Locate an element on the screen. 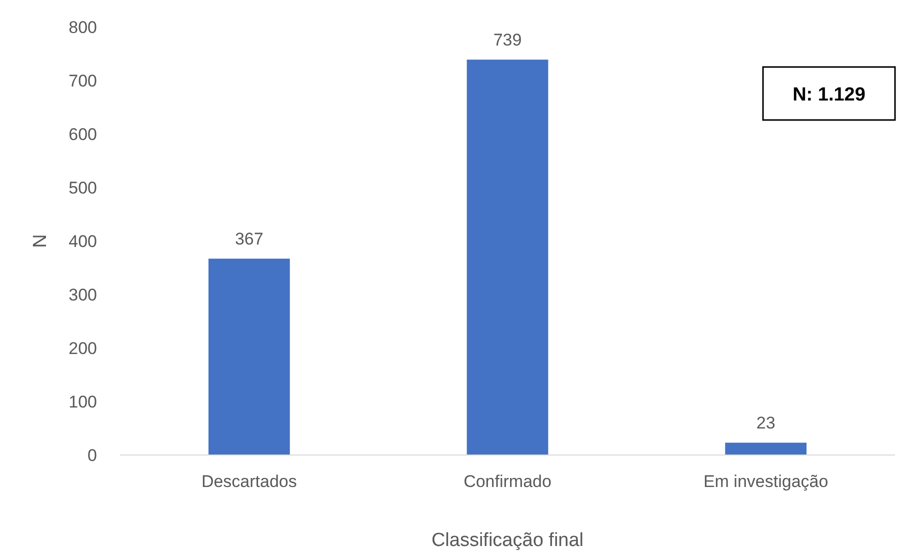  y-tick-label: 400 is located at coordinates (82, 241).